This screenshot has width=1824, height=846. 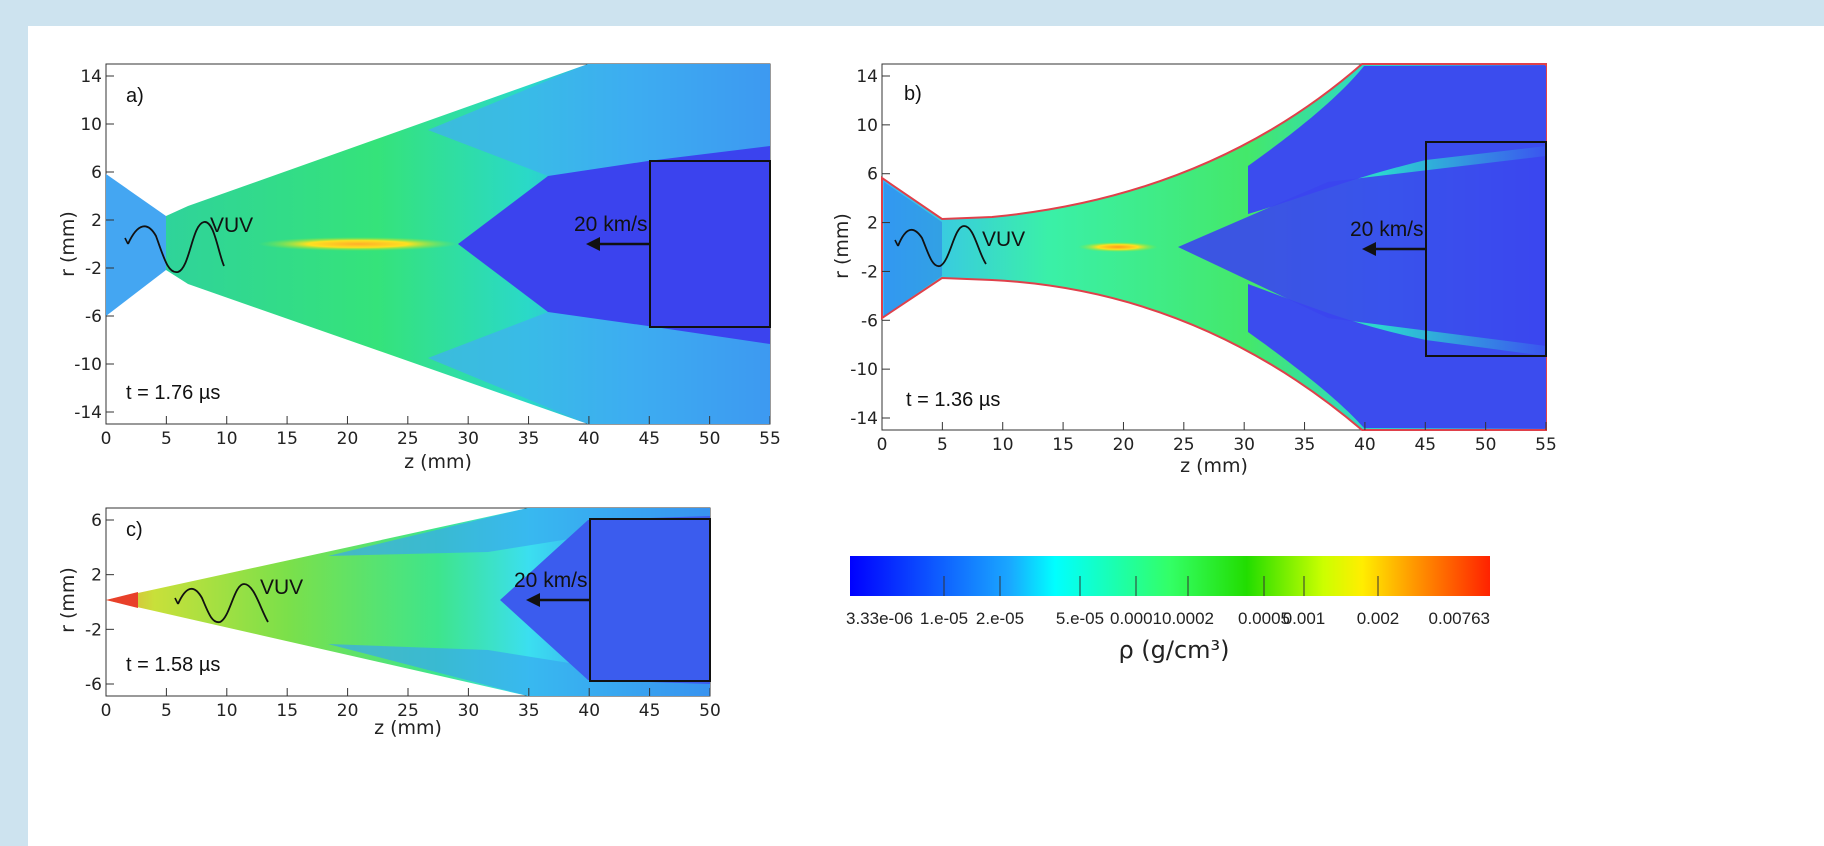 What do you see at coordinates (68, 244) in the screenshot?
I see `panel-a-ylabel: r (mm)` at bounding box center [68, 244].